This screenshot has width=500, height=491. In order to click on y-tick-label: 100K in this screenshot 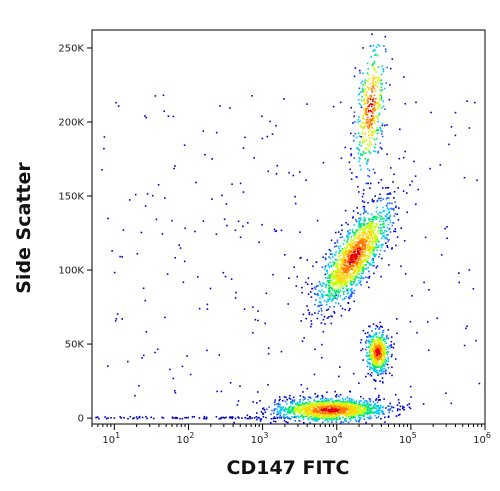, I will do `click(71, 271)`.